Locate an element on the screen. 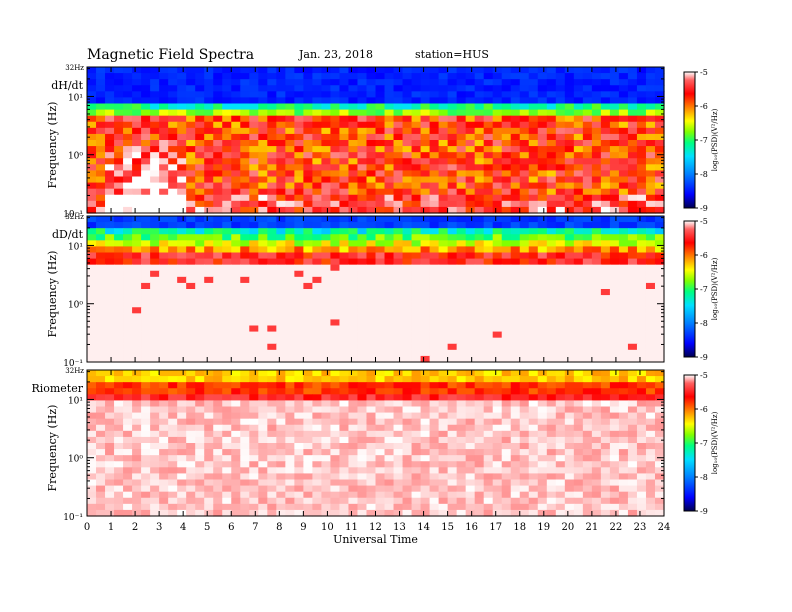 The height and width of the screenshot is (612, 792). x-tick-label: 9 is located at coordinates (303, 527).